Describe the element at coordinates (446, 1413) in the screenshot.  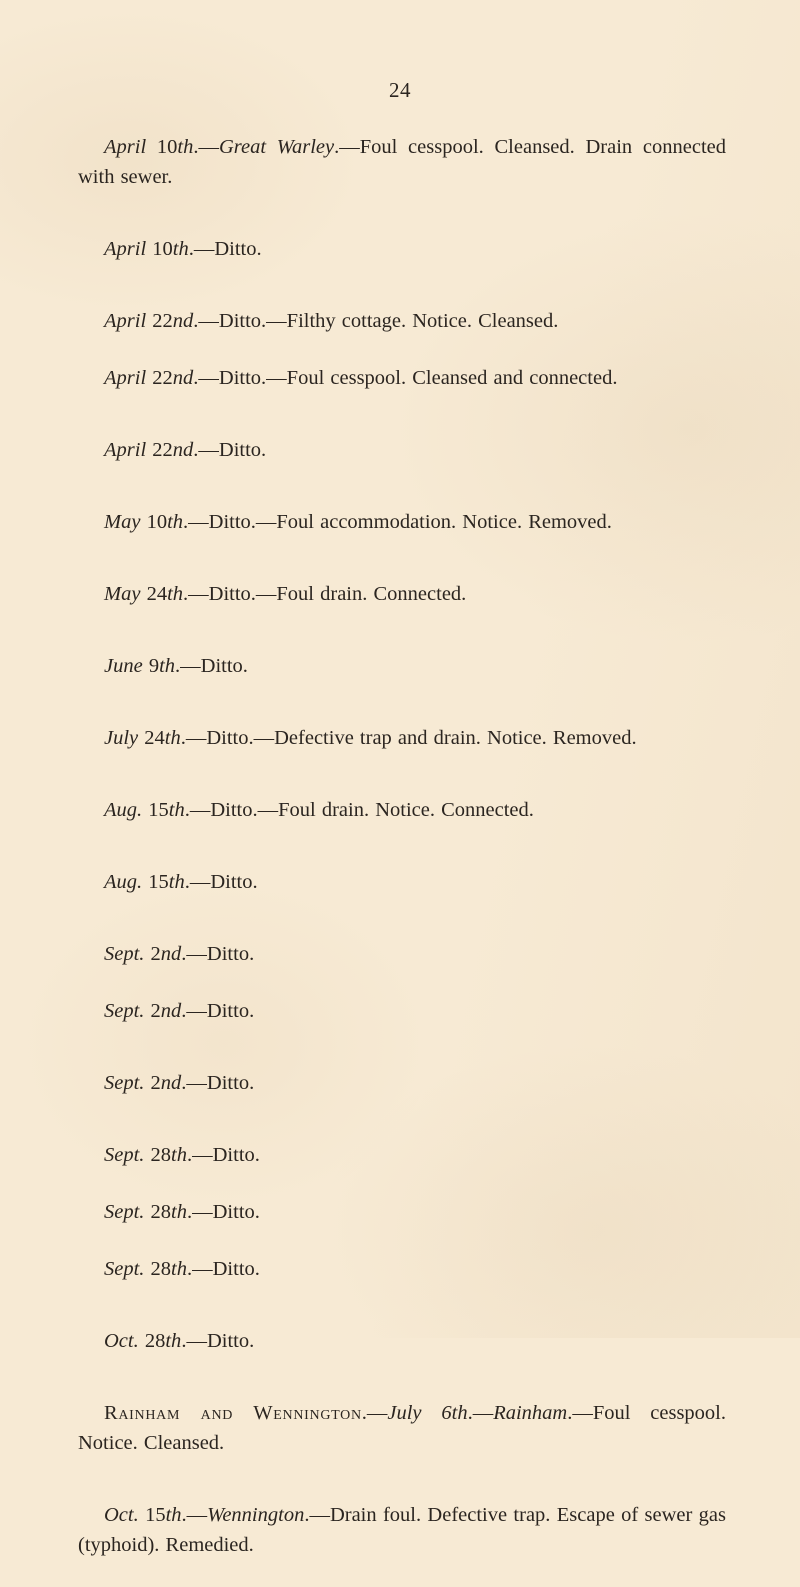
I see `entry-day: 6` at that location.